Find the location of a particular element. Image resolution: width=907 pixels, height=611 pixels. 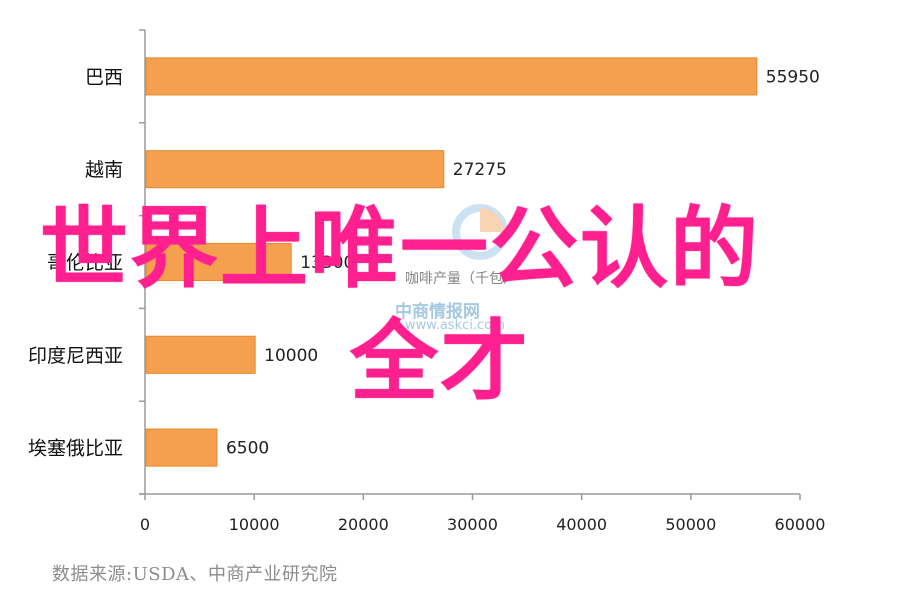

bar-data-label: 6500 is located at coordinates (247, 449).